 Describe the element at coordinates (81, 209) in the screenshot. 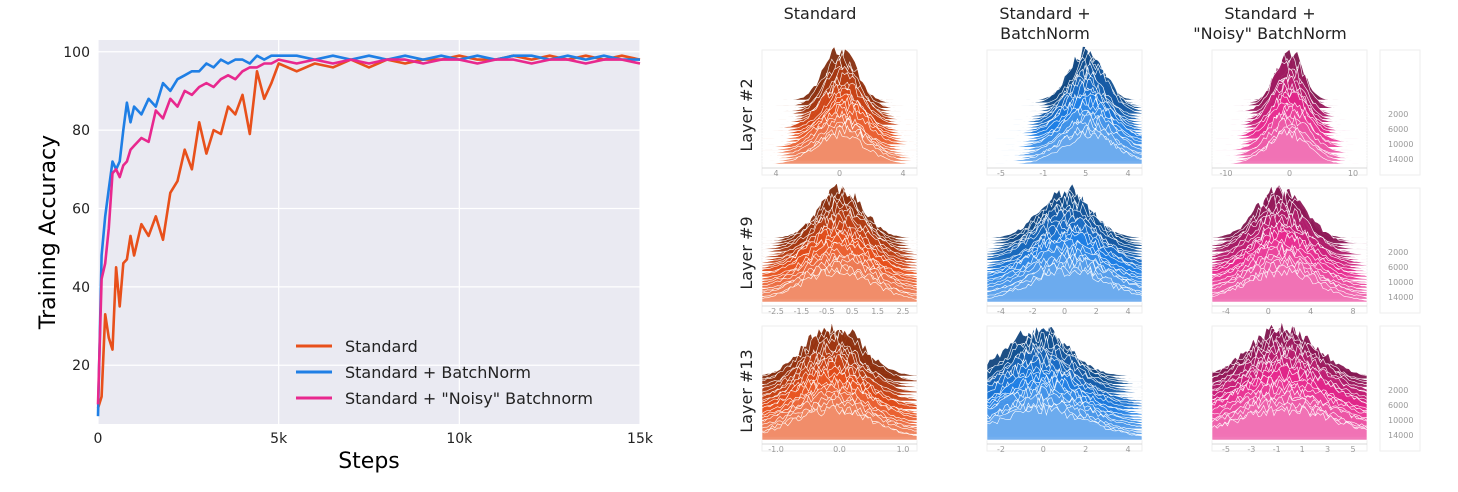

I see `y-tick-label: 60` at that location.